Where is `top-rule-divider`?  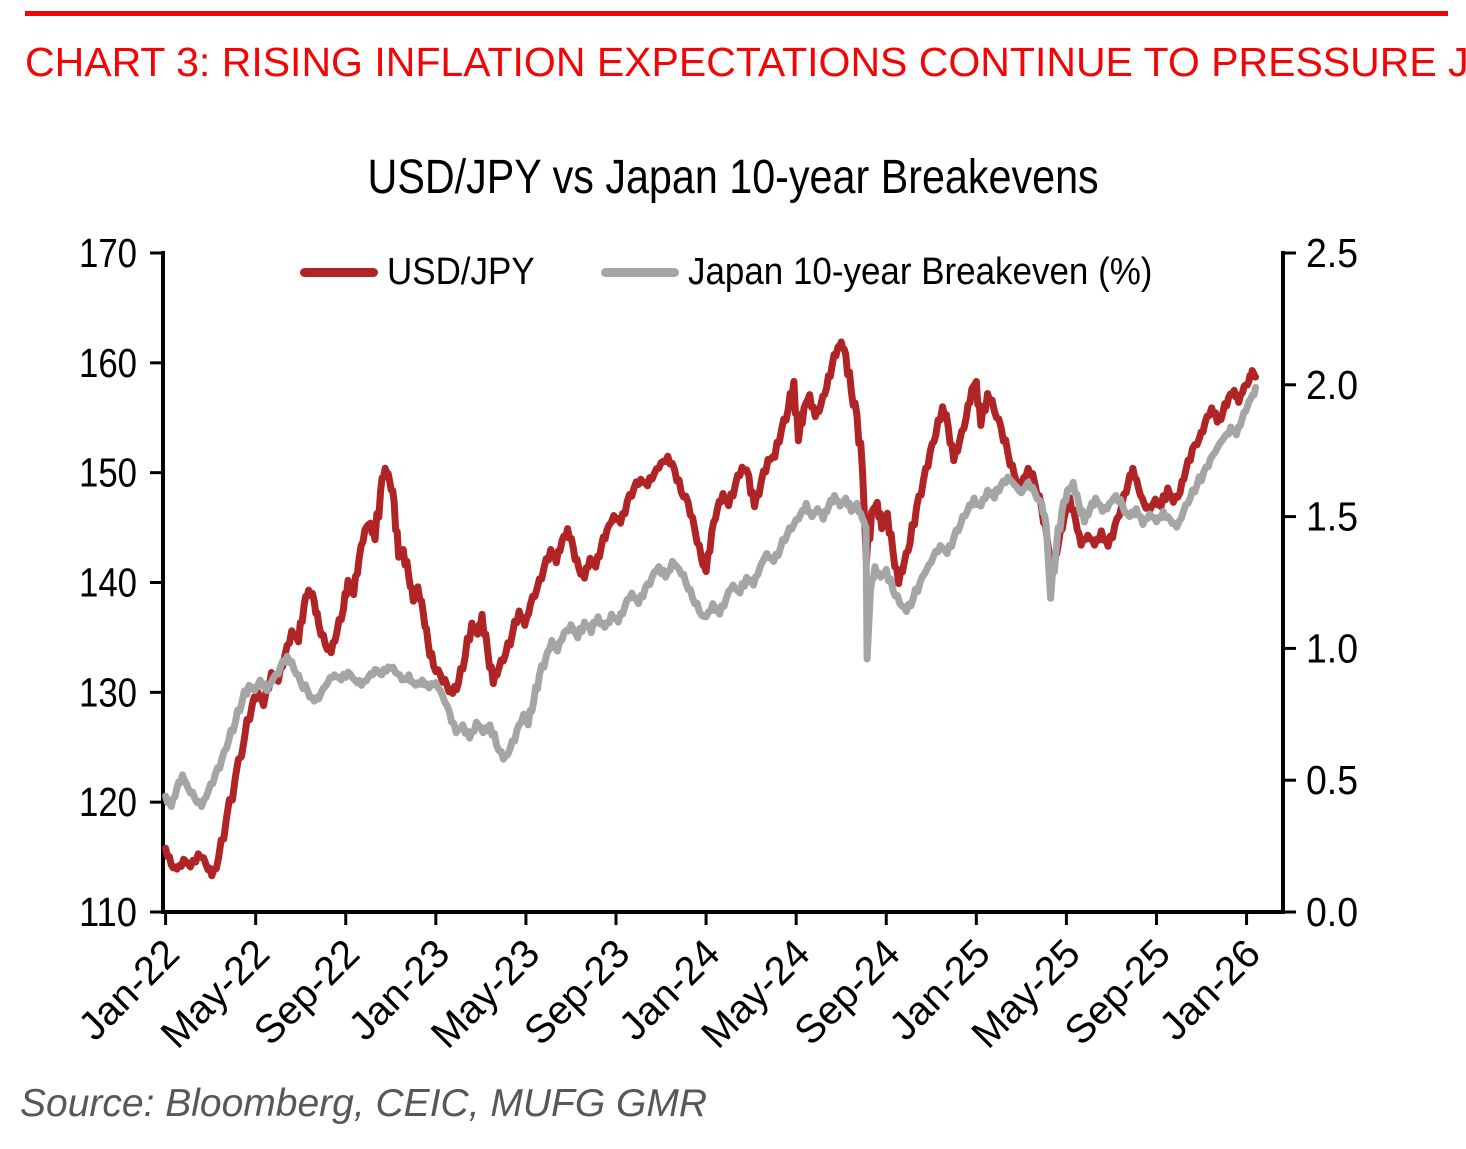
top-rule-divider is located at coordinates (736, 13).